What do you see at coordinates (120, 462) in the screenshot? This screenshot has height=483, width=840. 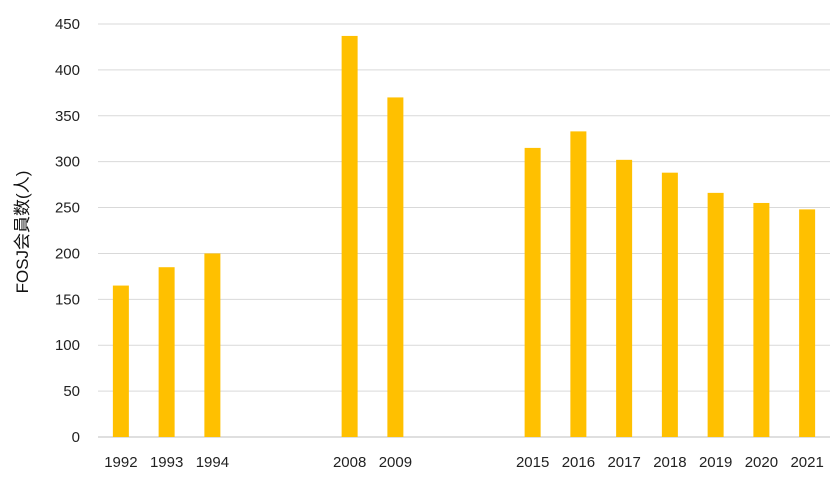 I see `x-tick-label: 1992` at bounding box center [120, 462].